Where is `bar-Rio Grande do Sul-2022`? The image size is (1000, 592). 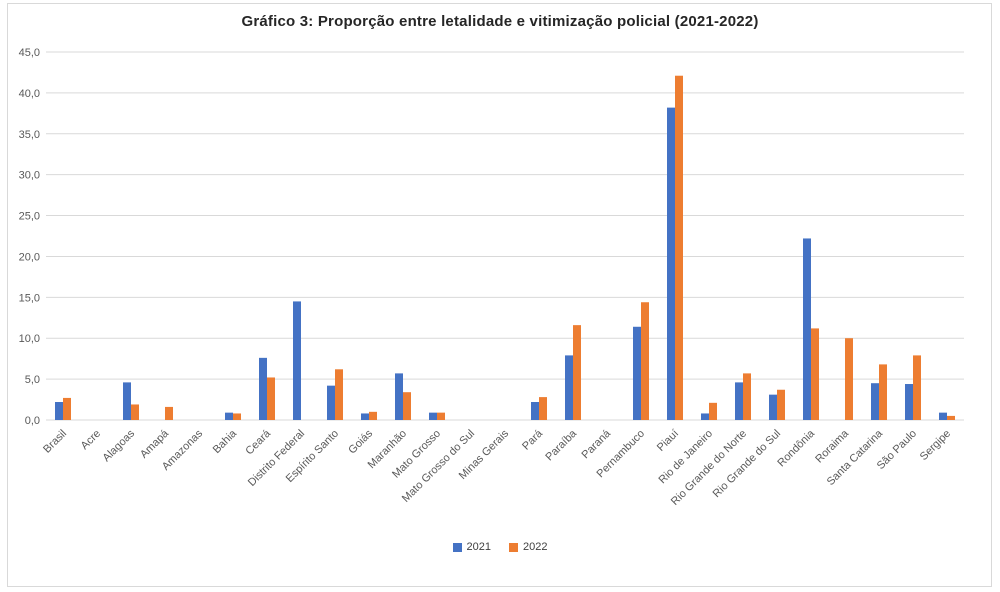
bar-Rio Grande do Sul-2022 is located at coordinates (781, 404).